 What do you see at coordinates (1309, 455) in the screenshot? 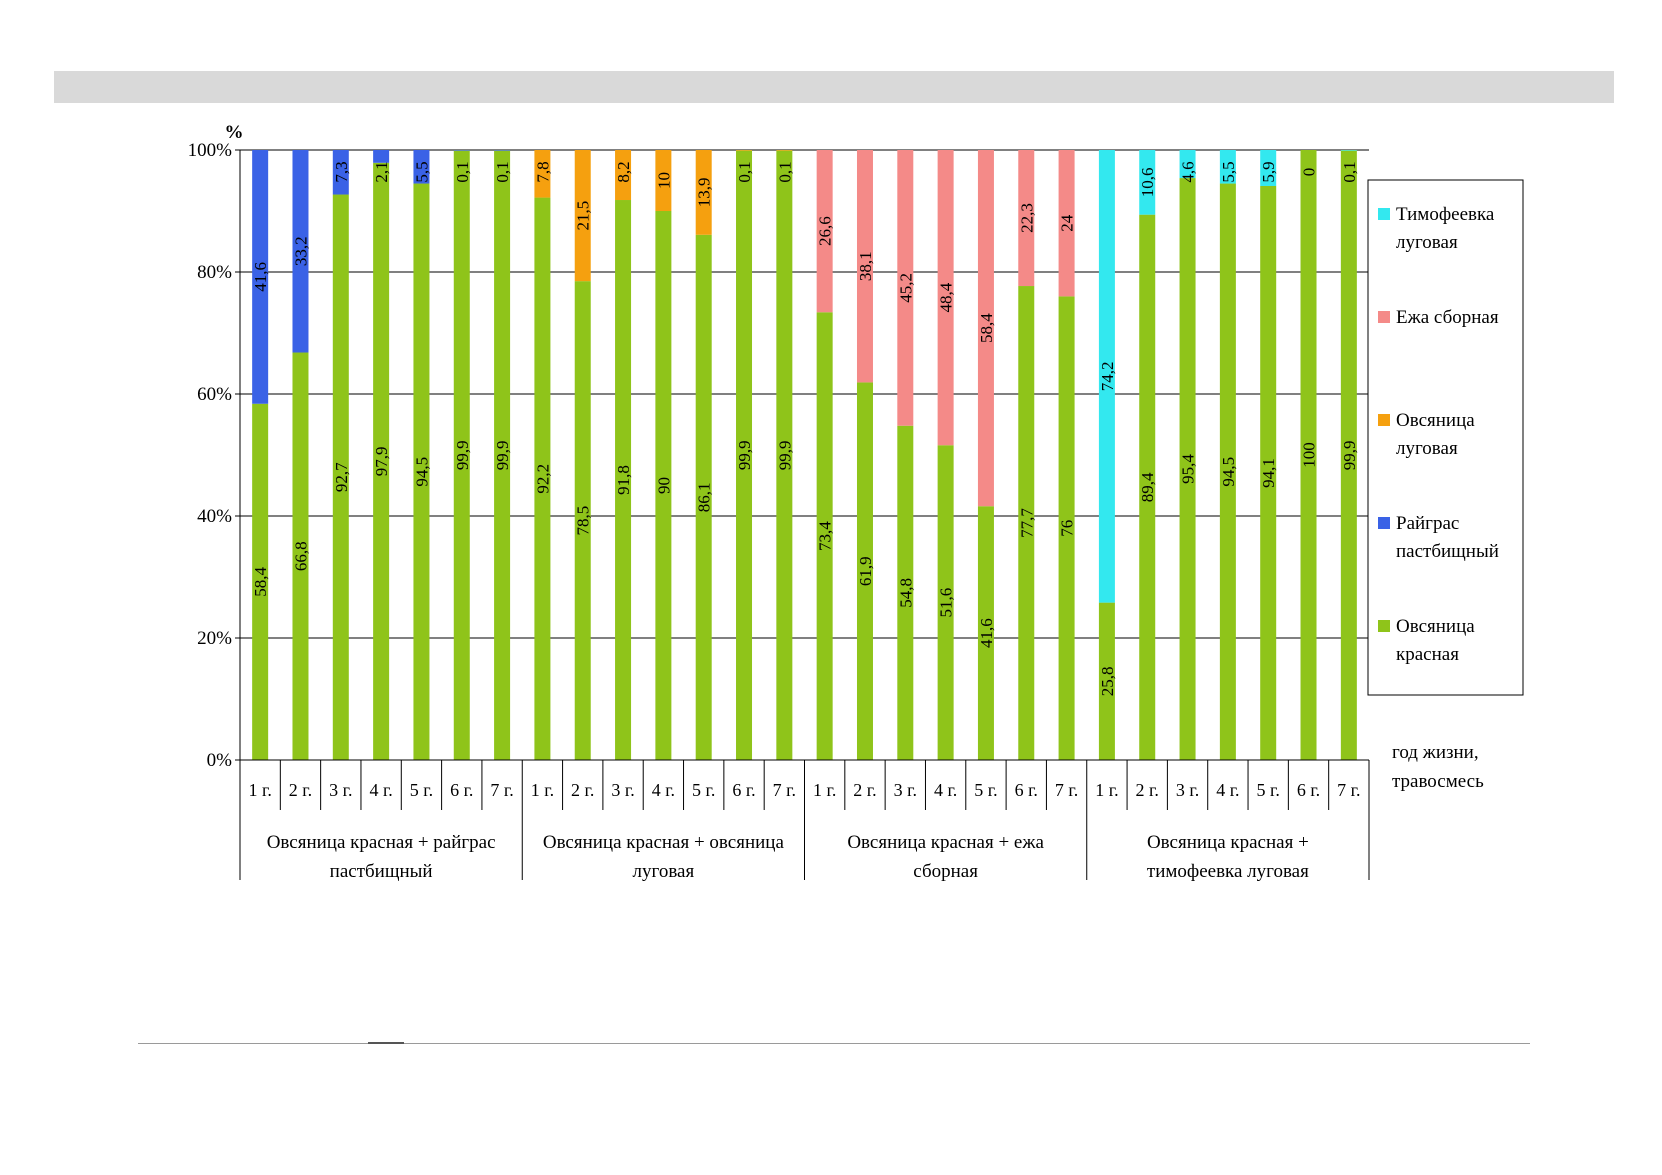
I see `data-label-base: 100` at bounding box center [1309, 455].